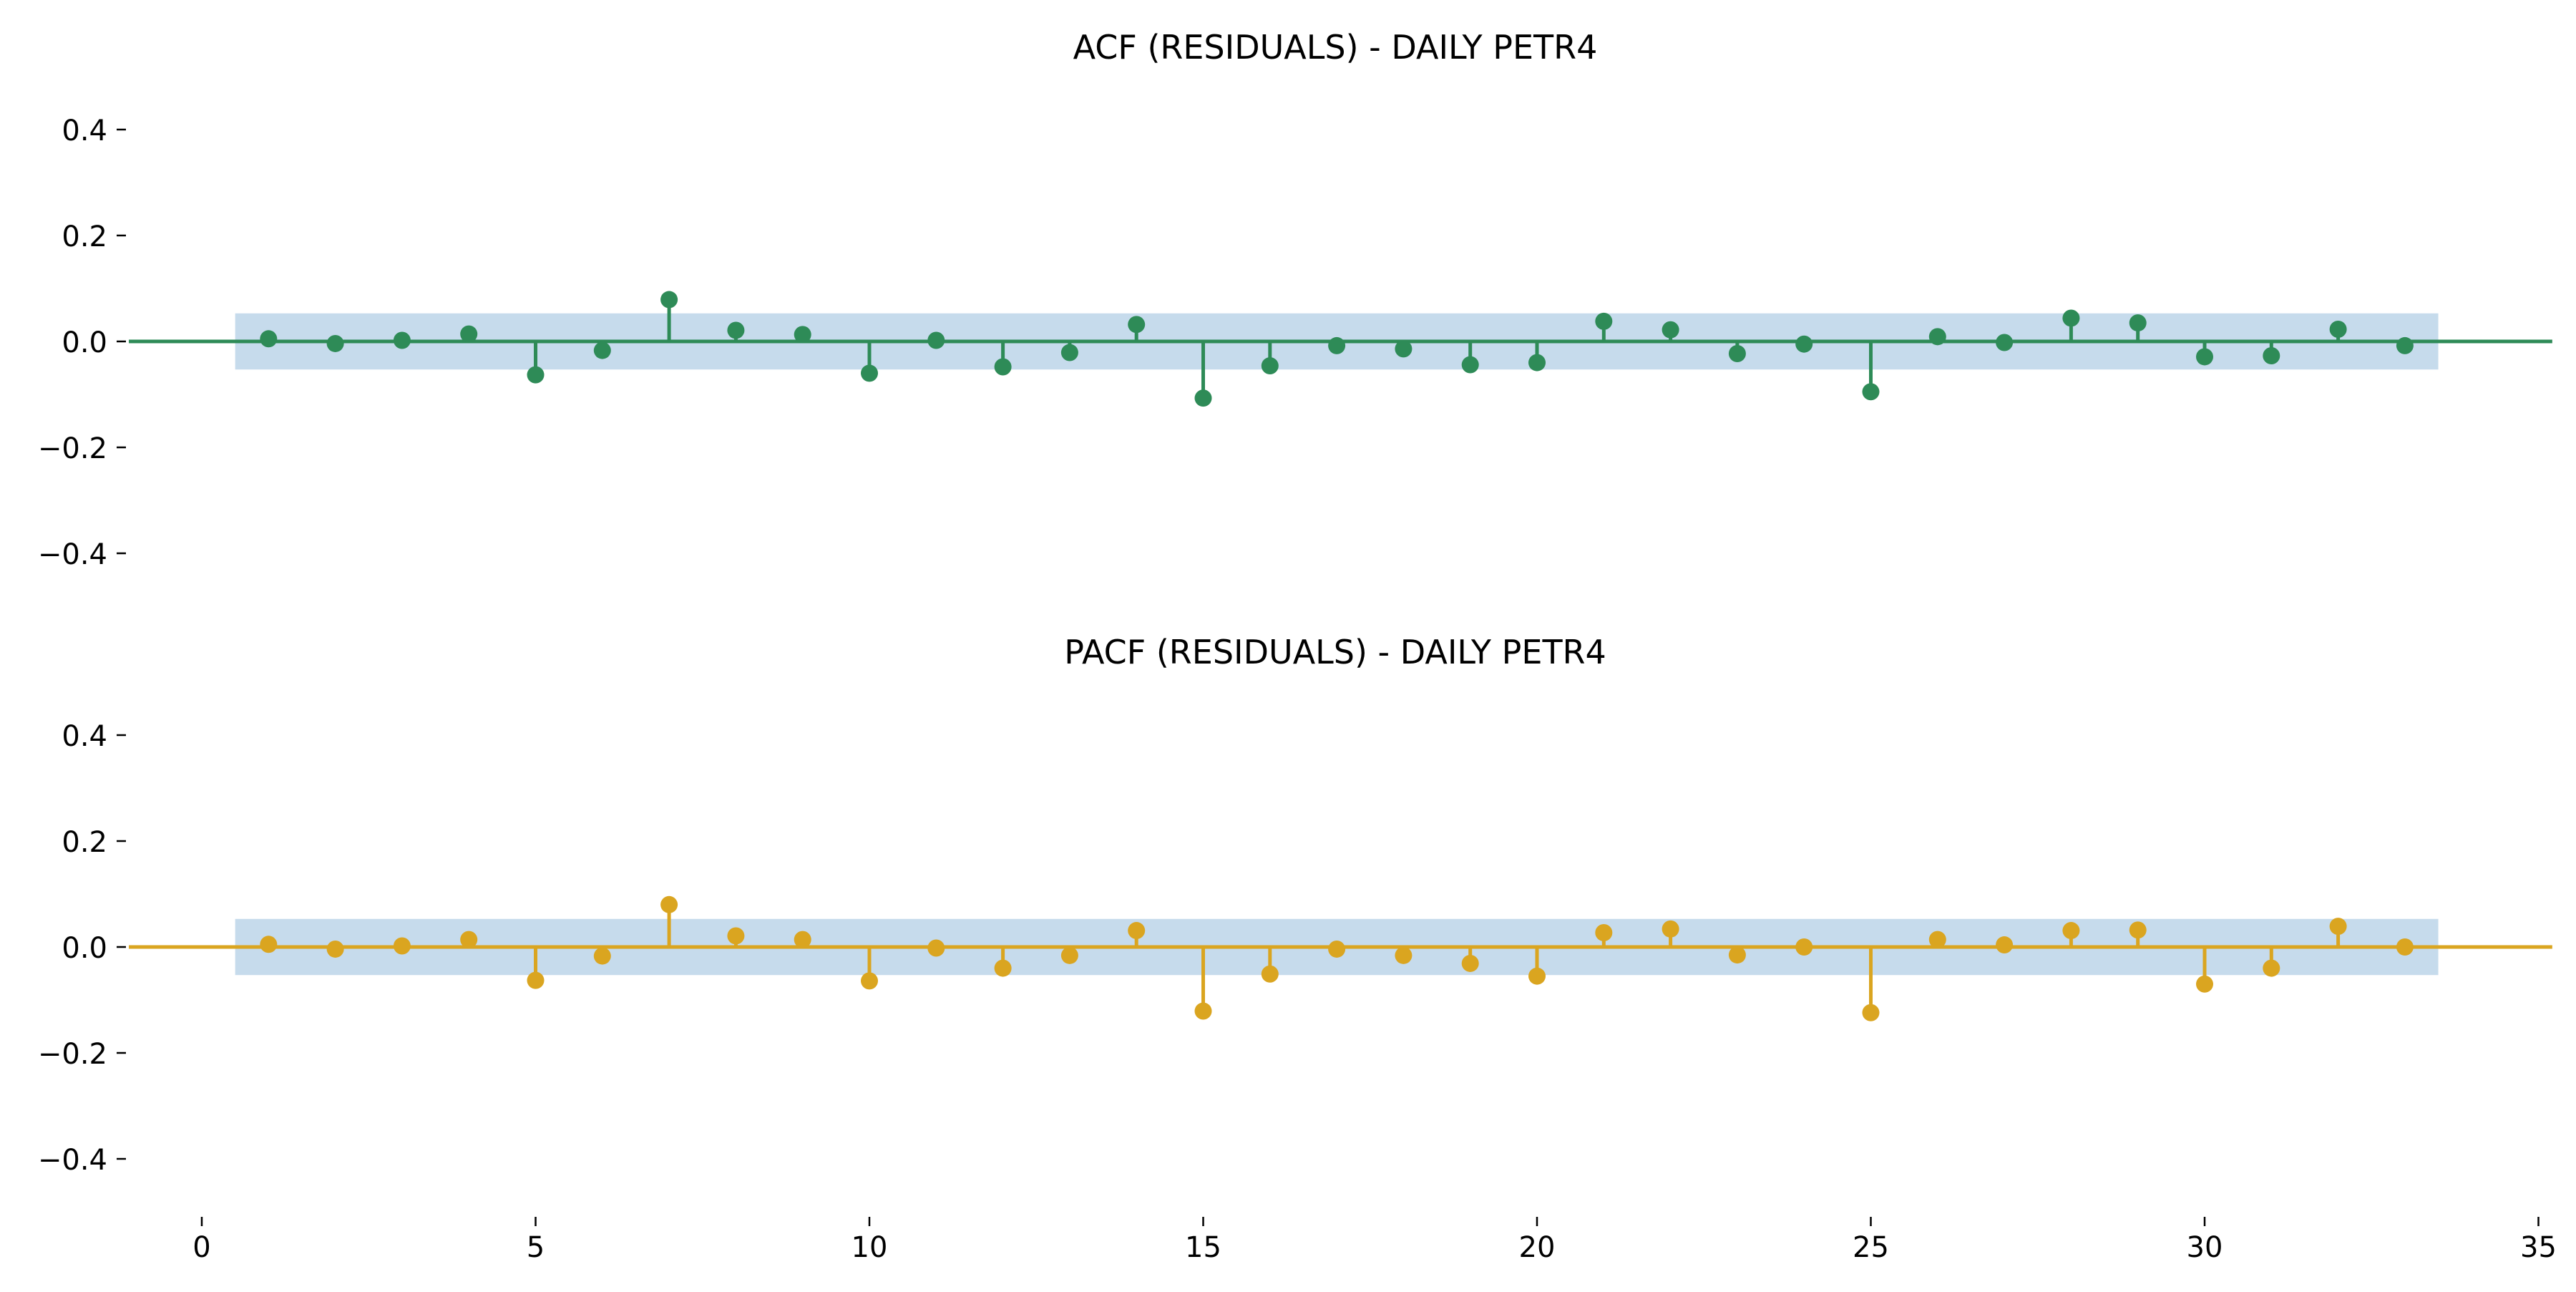  I want to click on pacf-stems, so click(1337, 958).